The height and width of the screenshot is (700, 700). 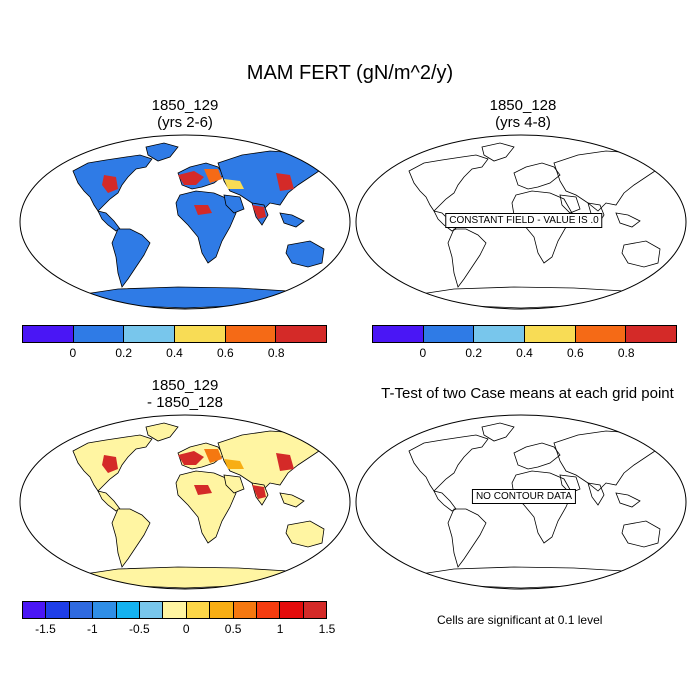 What do you see at coordinates (139, 629) in the screenshot?
I see `colorbar-tick-label: -0.5` at bounding box center [139, 629].